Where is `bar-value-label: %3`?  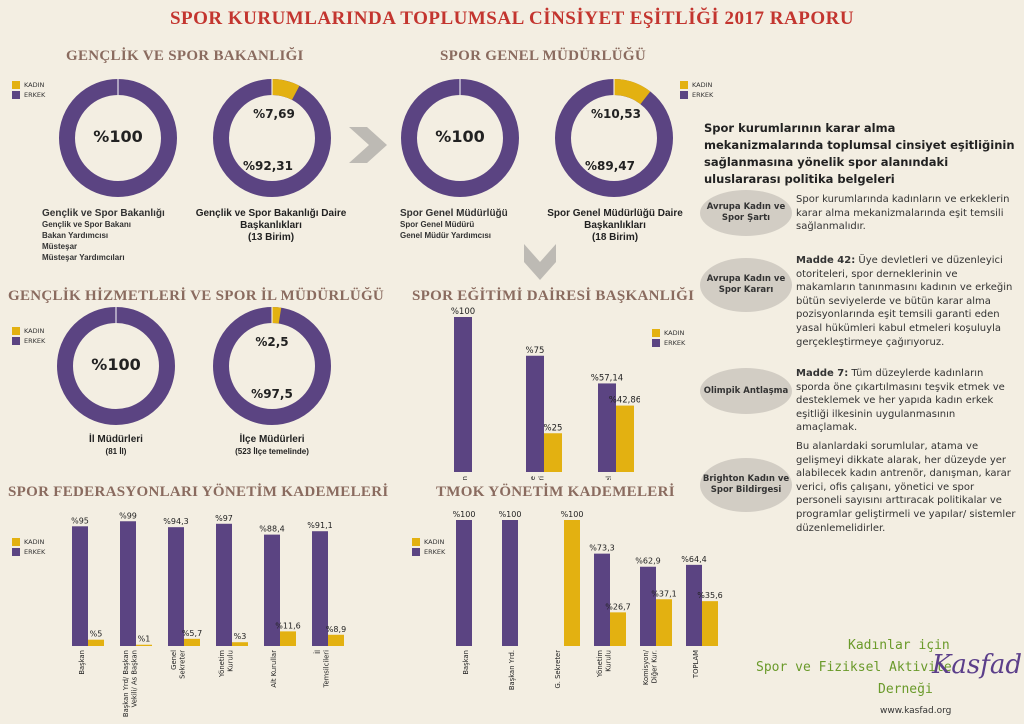 bar-value-label: %3 is located at coordinates (240, 636).